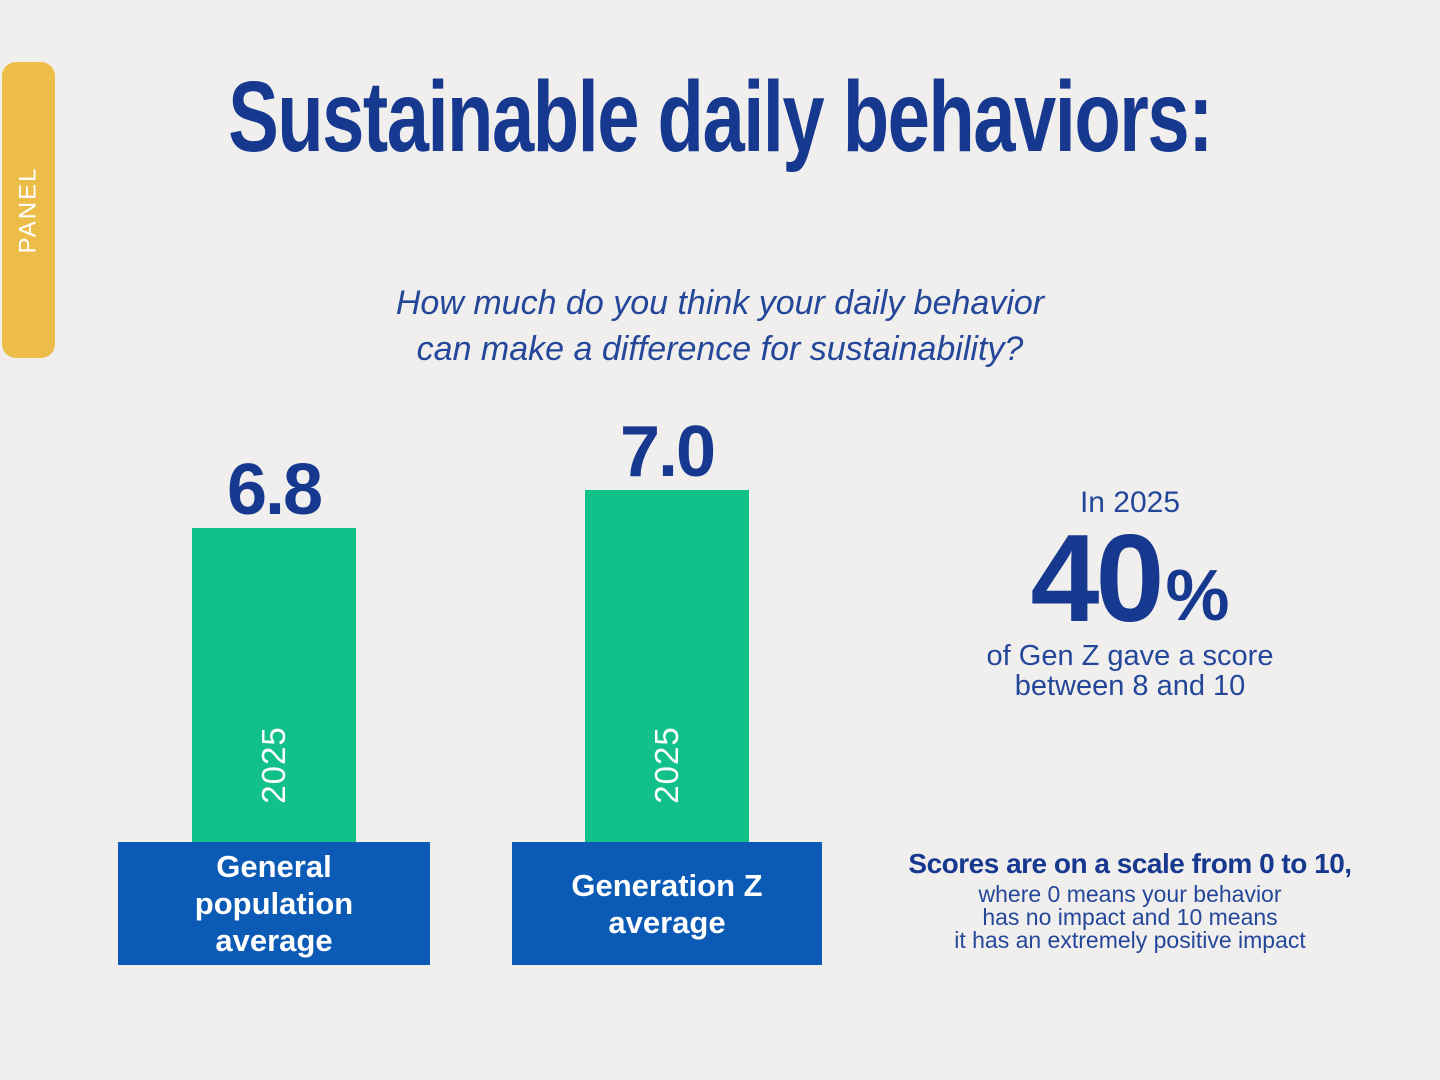 This screenshot has height=1080, width=1440. Describe the element at coordinates (667, 885) in the screenshot. I see `caption-line: Generation Z` at that location.